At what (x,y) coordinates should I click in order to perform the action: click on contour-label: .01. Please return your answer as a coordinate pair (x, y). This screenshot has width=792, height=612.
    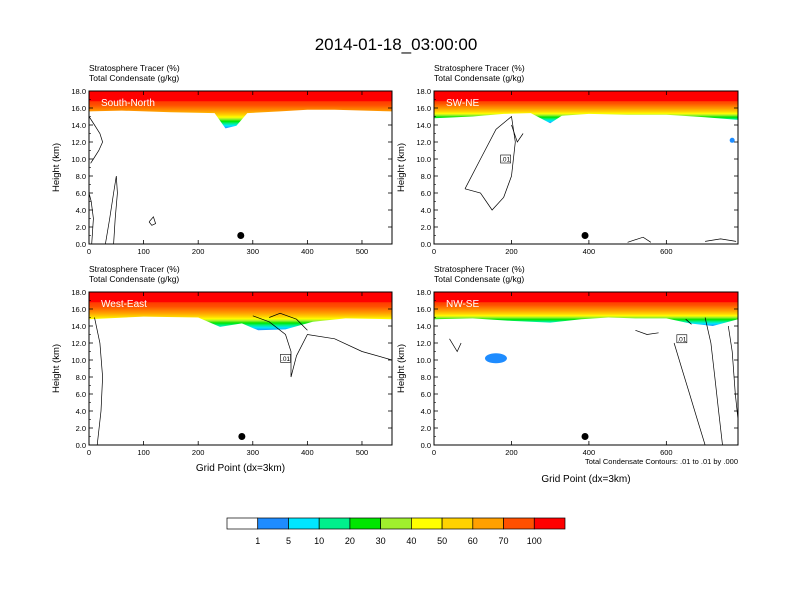
    Looking at the image, I should click on (505, 160).